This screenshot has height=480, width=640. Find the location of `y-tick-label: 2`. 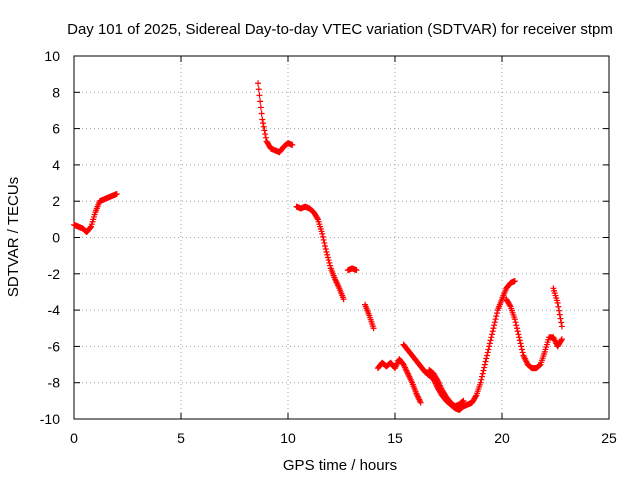

y-tick-label: 2 is located at coordinates (56, 201).